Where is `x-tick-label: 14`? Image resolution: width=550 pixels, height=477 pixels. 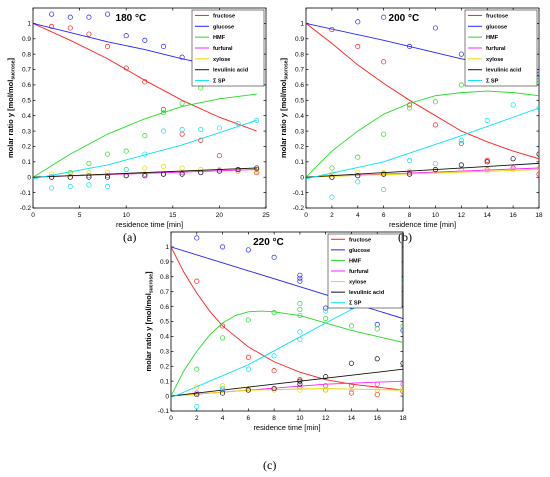
x-tick-label: 14 is located at coordinates (488, 215).